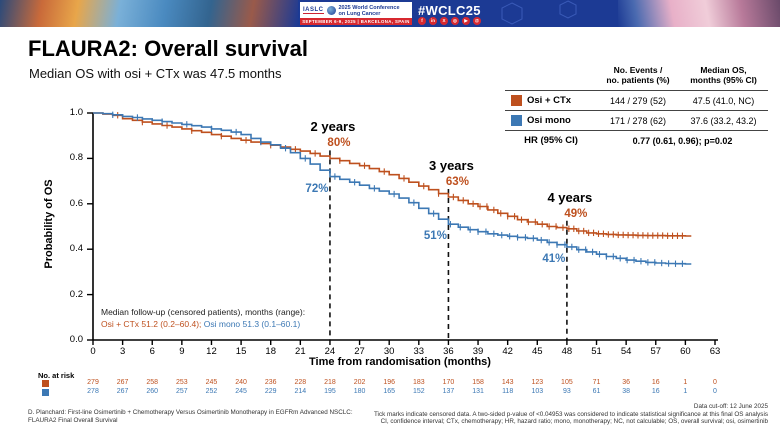 This screenshot has height=439, width=780. What do you see at coordinates (168, 48) in the screenshot?
I see `page-title: FLAURA2: Overall survival` at bounding box center [168, 48].